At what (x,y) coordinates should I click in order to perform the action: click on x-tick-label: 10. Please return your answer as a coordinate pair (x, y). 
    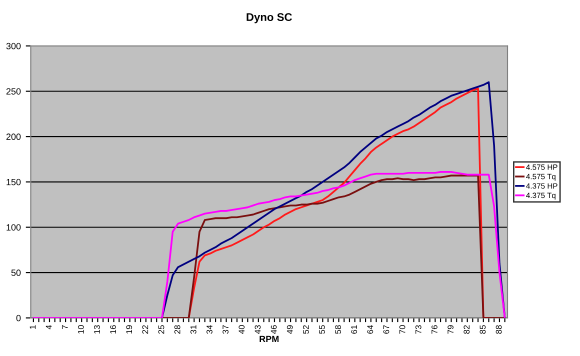
    Looking at the image, I should click on (81, 329).